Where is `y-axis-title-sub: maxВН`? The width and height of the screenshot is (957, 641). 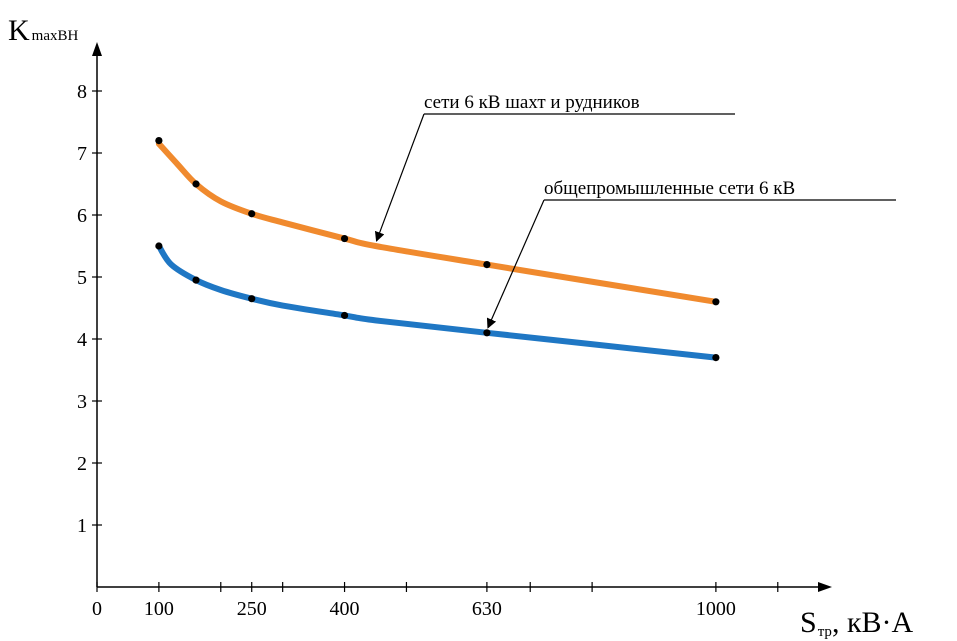
y-axis-title-sub: maxВН is located at coordinates (55, 36).